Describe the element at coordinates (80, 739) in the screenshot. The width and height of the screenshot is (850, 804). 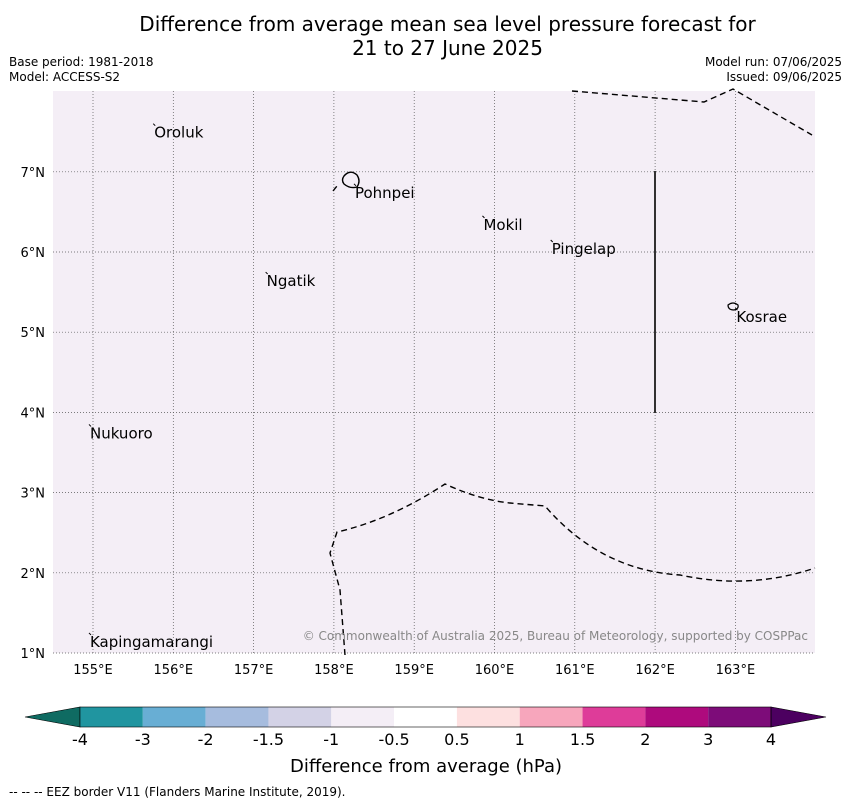
I see `colorbar-tick-label: -4` at that location.